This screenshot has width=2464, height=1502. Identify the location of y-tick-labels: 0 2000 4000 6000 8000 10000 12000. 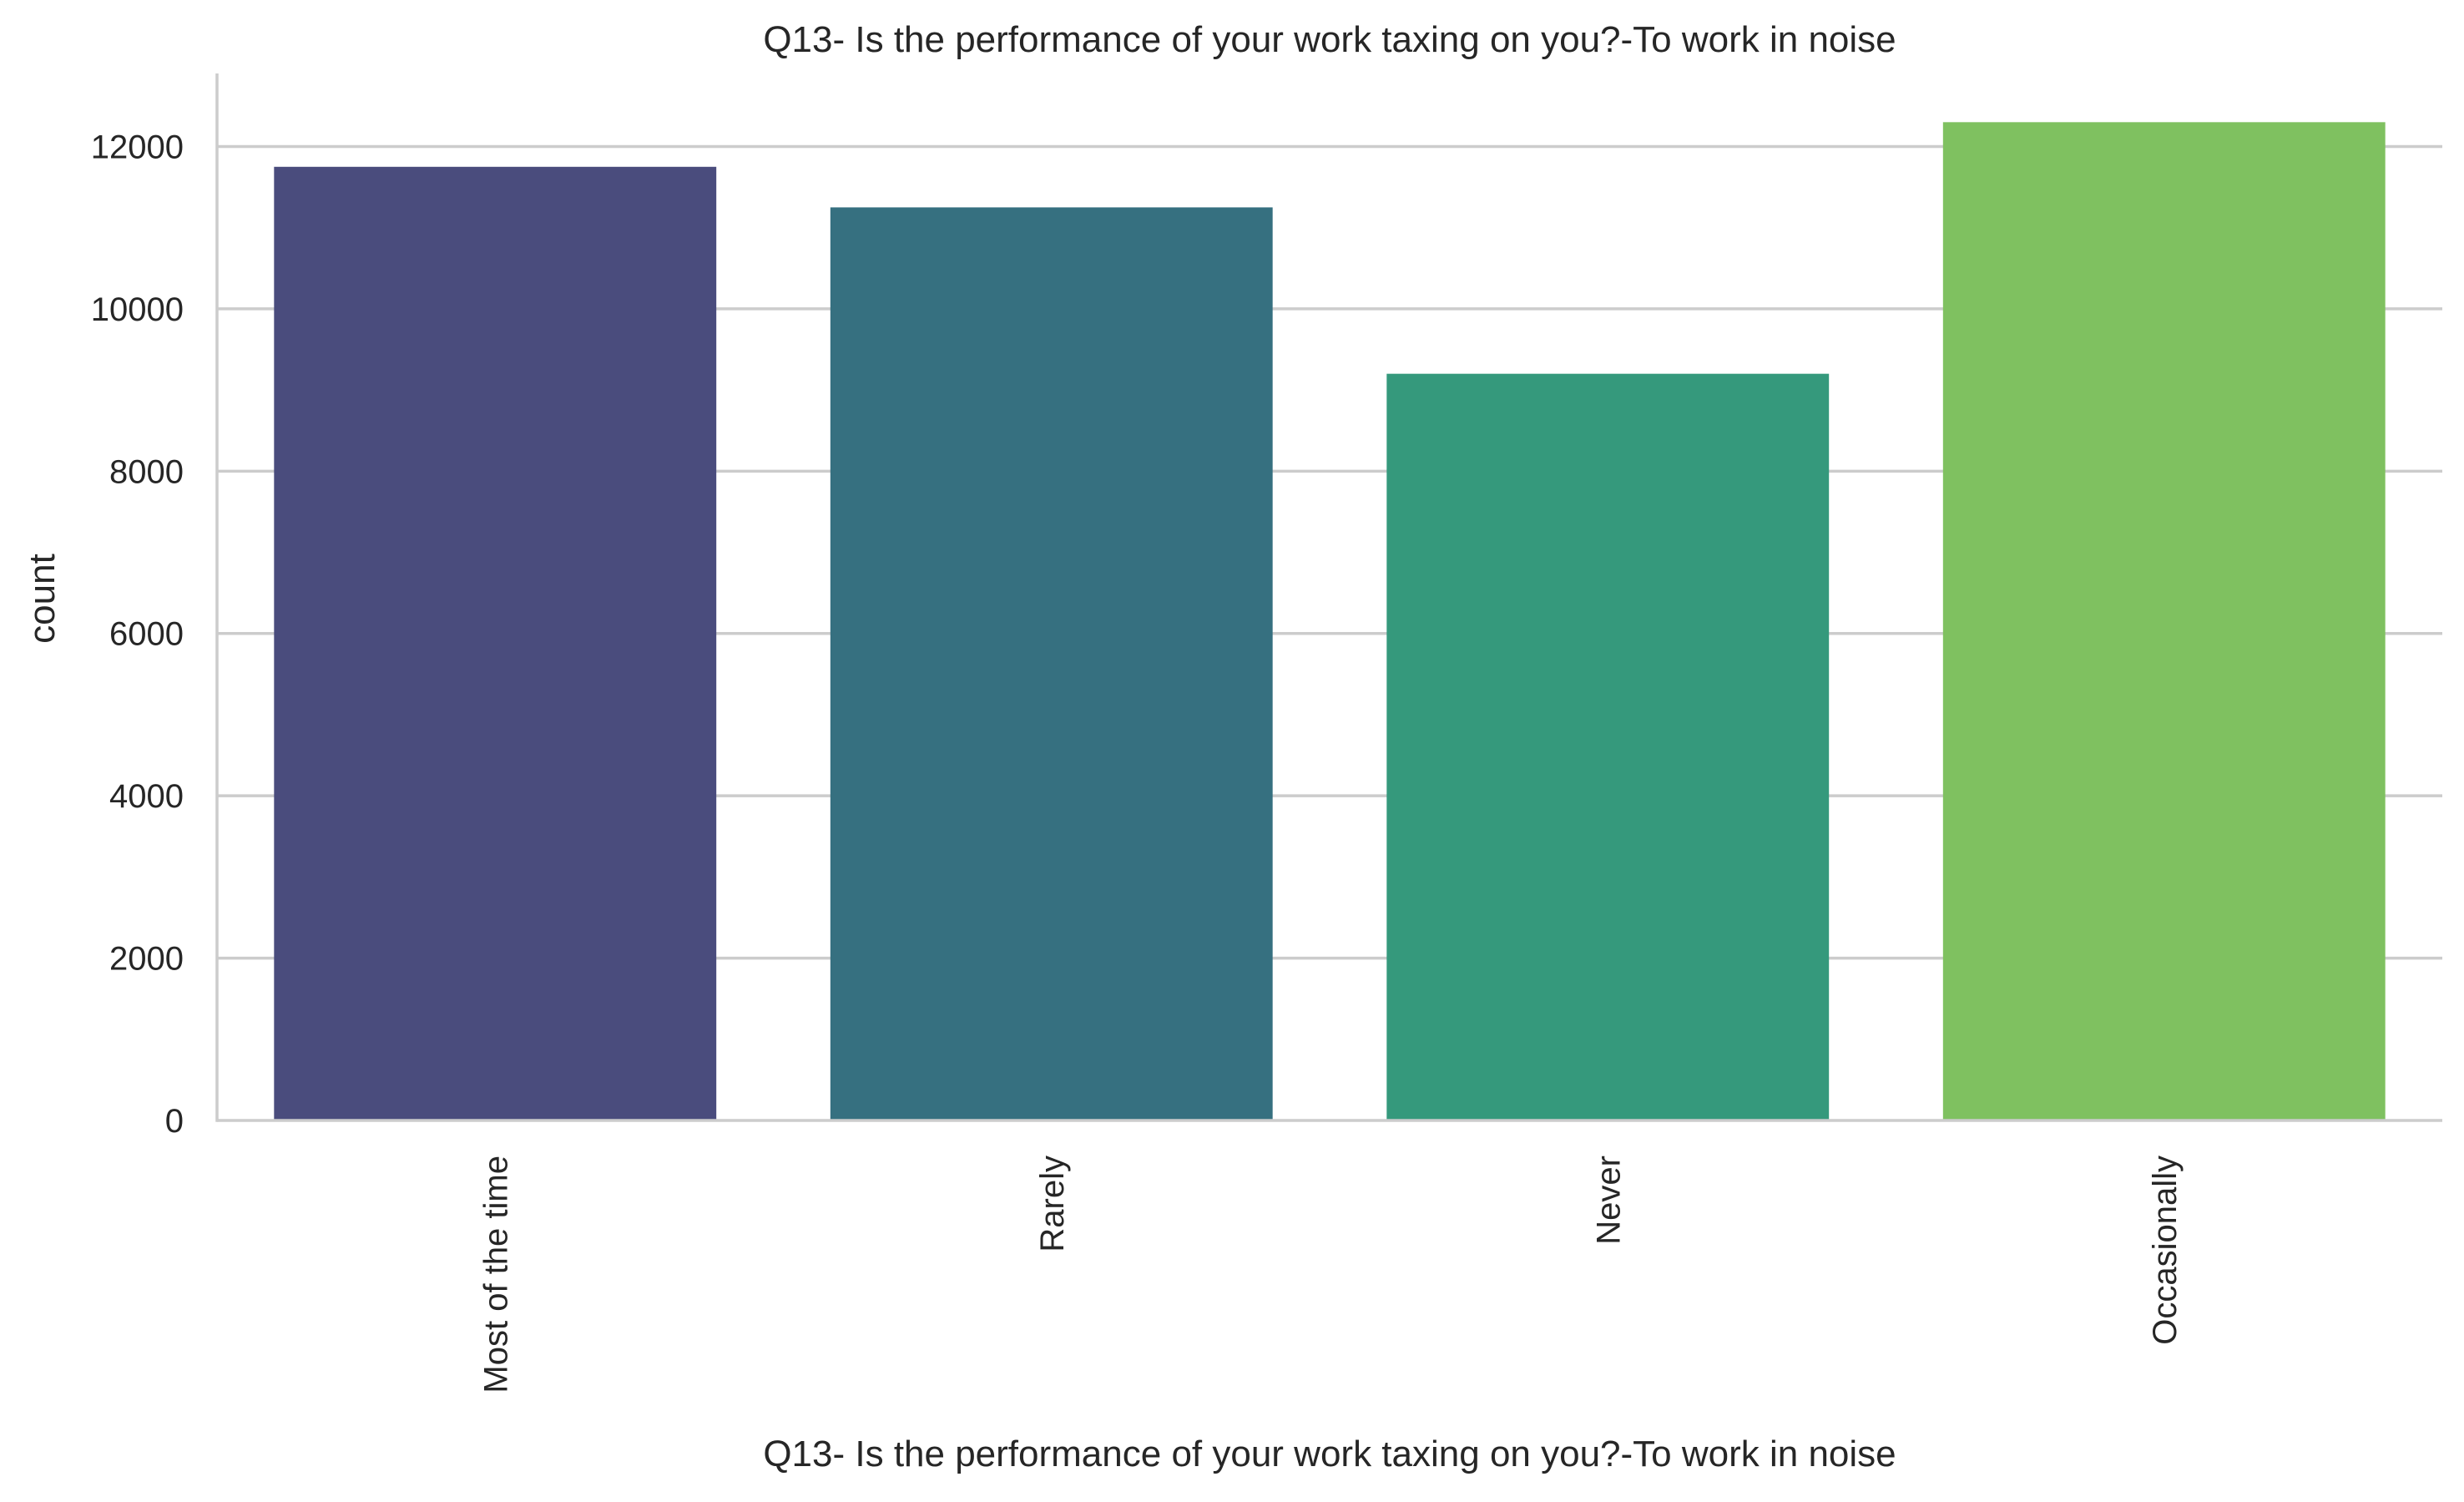
(137, 634).